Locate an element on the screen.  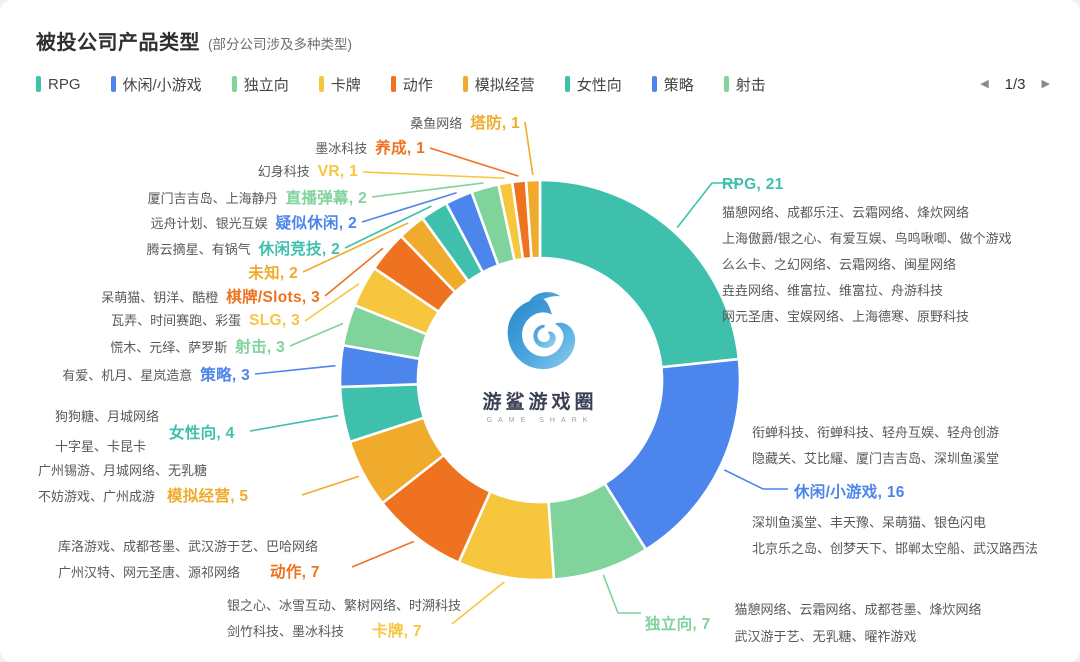
legend-item-5: 模拟经营 is located at coordinates (498, 84).